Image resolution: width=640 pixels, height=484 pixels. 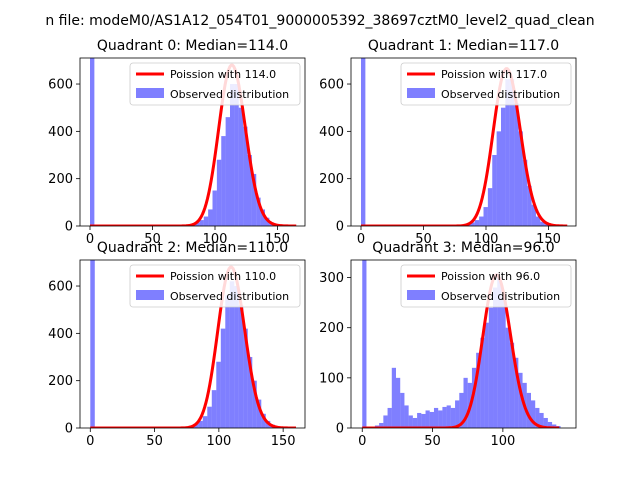 I want to click on x-tick-label: 150, so click(x=283, y=441).